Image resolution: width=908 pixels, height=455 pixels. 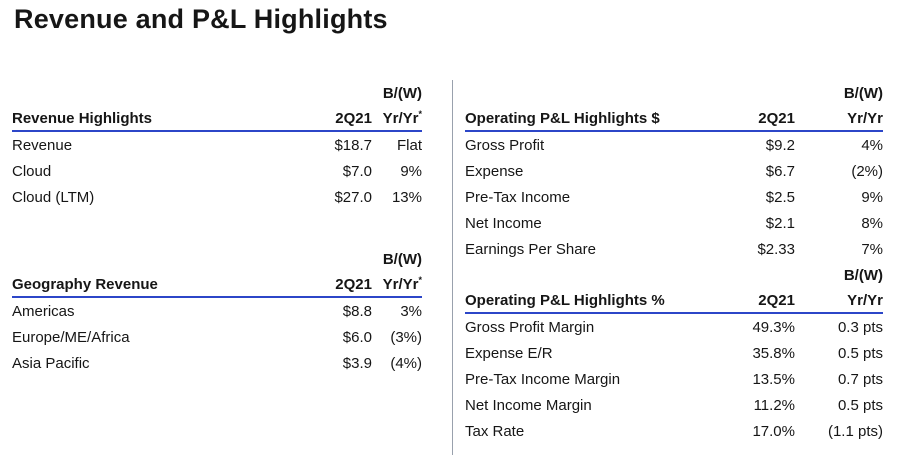 What do you see at coordinates (780, 145) in the screenshot?
I see `value-2q21: $9.2` at bounding box center [780, 145].